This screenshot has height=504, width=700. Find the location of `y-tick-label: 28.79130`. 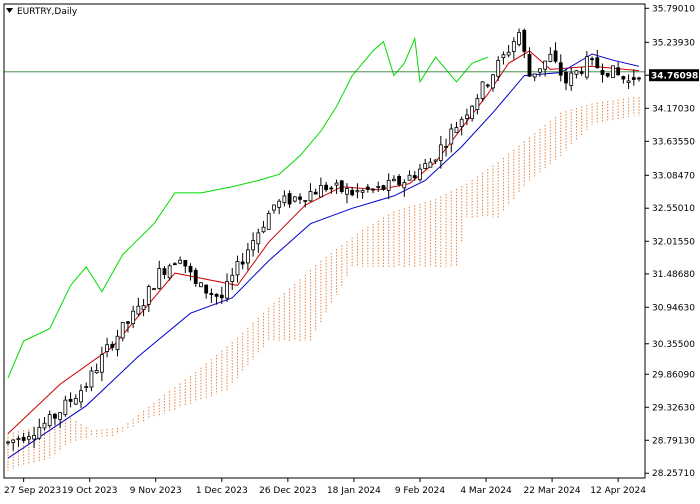

y-tick-label: 28.79130 is located at coordinates (673, 441).